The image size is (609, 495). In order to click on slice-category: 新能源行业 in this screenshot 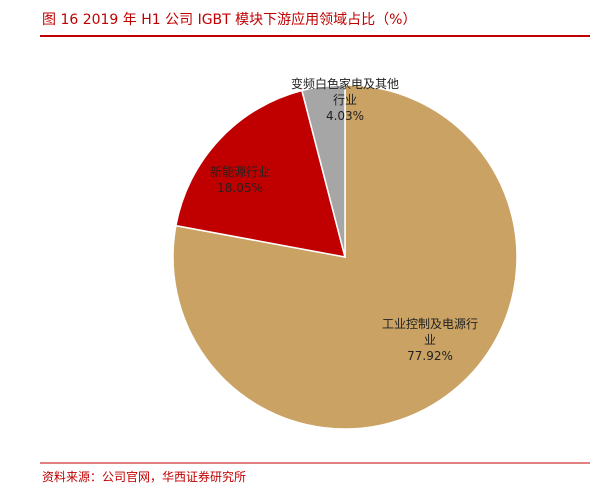, I will do `click(239, 172)`.